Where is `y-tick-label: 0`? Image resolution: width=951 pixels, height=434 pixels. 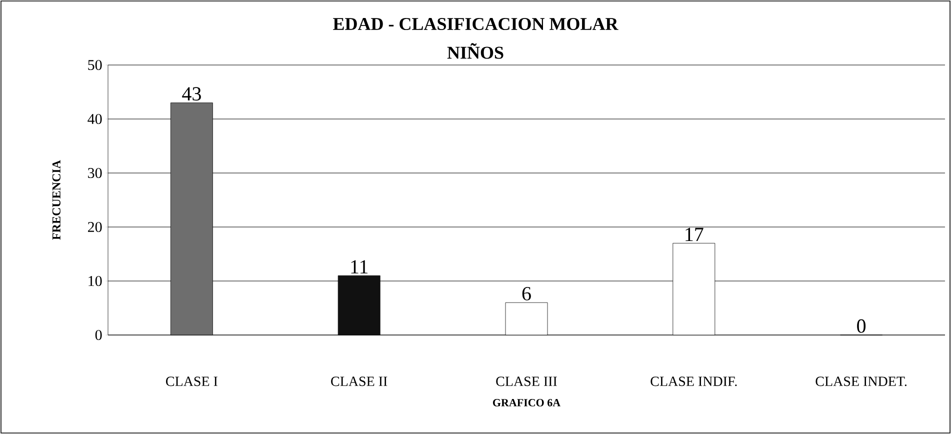
y-tick-label: 0 is located at coordinates (98, 335).